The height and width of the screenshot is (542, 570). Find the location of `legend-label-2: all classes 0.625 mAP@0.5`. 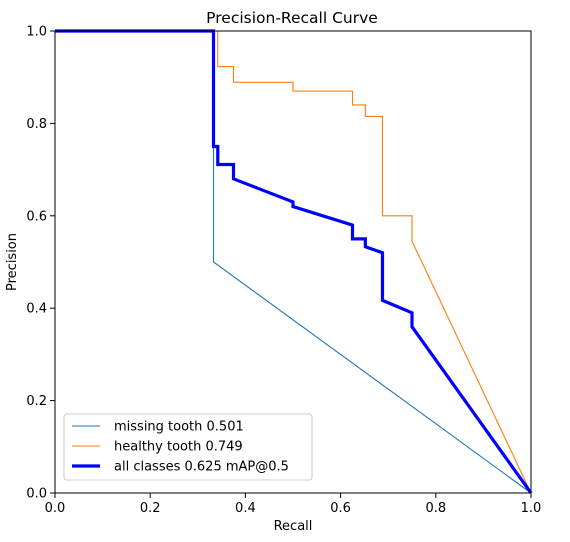

legend-label-2: all classes 0.625 mAP@0.5 is located at coordinates (201, 467).